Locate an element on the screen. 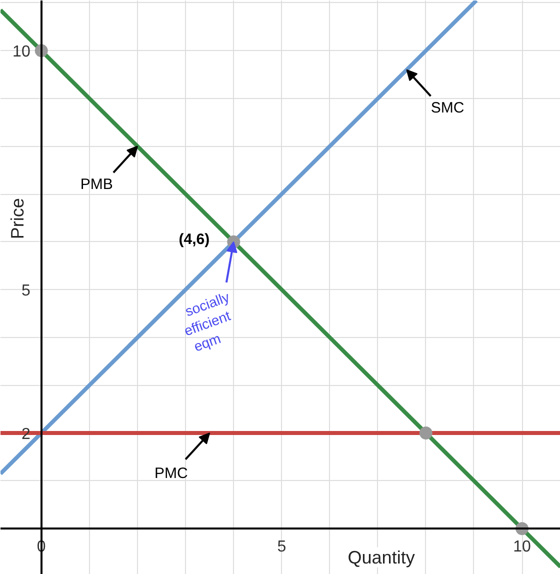 The height and width of the screenshot is (574, 560). y-tick-label: 2 is located at coordinates (25, 435).